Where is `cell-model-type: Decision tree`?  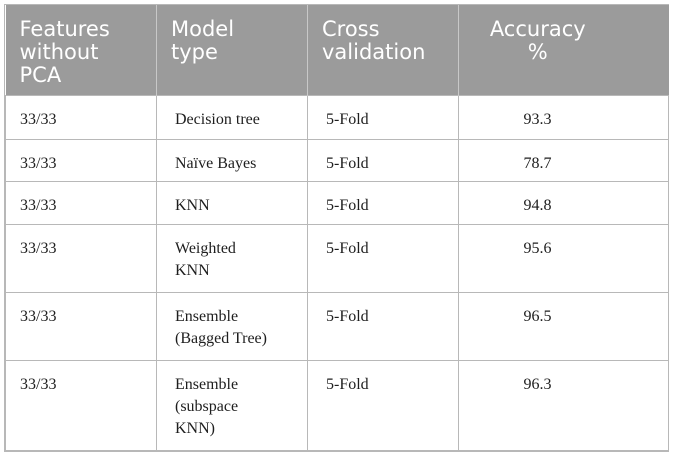 cell-model-type: Decision tree is located at coordinates (232, 117).